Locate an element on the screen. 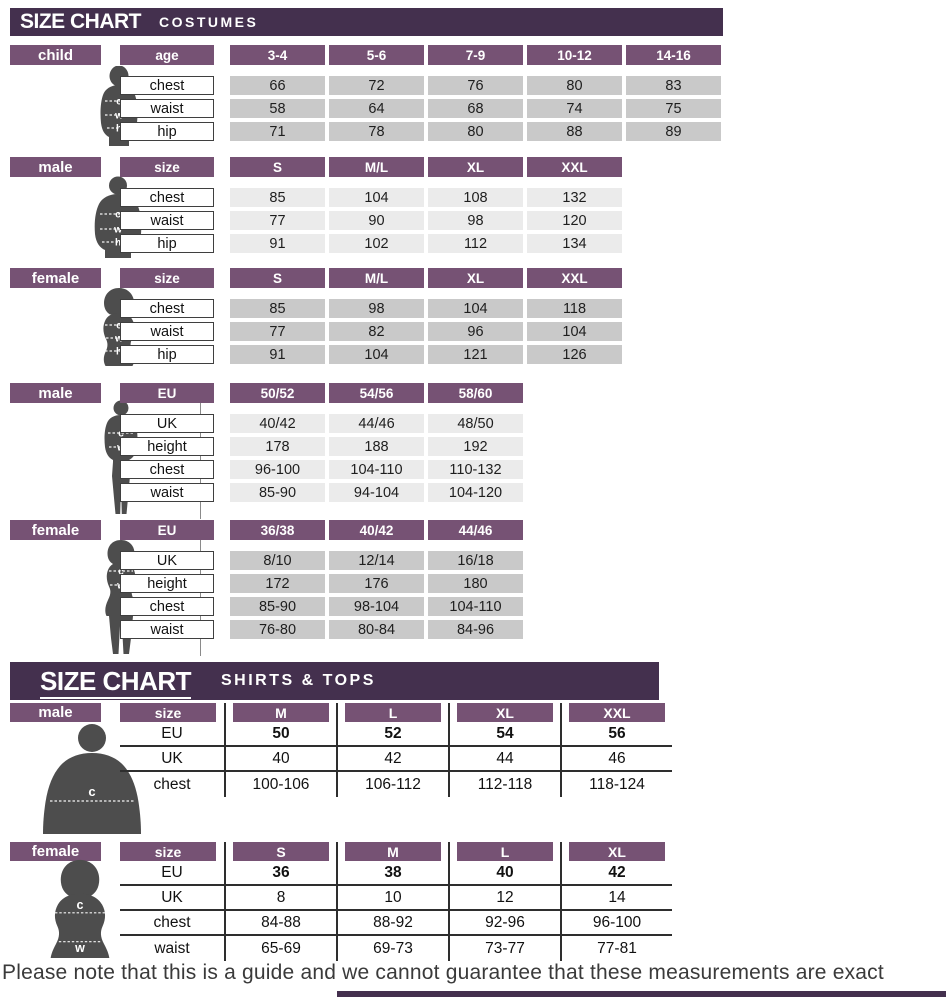 This screenshot has height=997, width=946. value-cell: 91 is located at coordinates (277, 354).